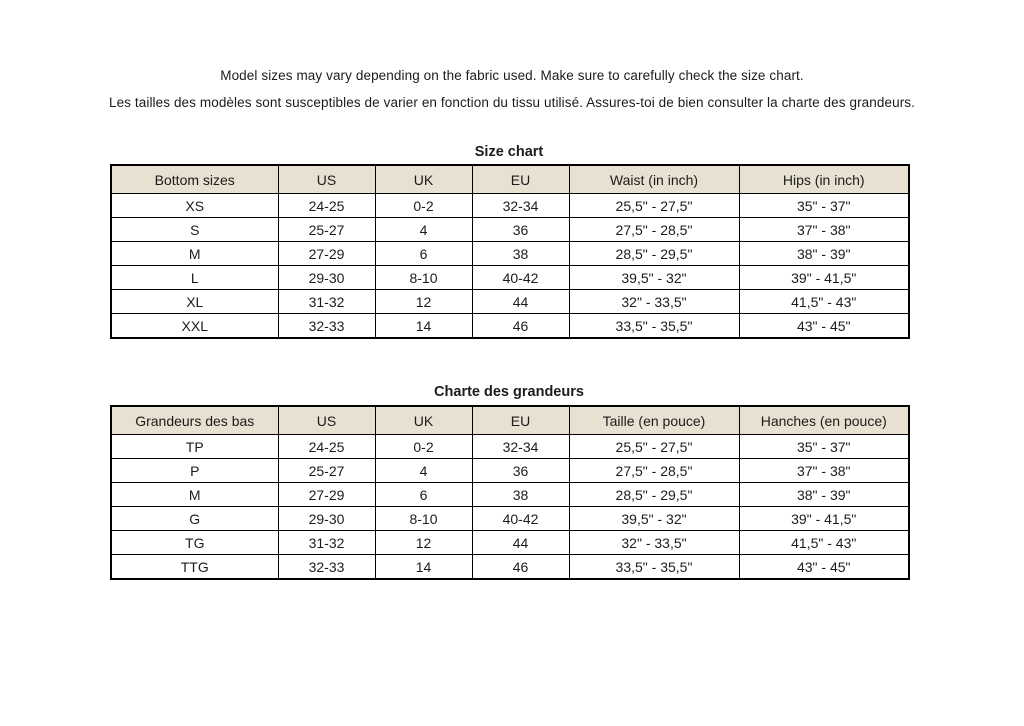 The width and height of the screenshot is (1024, 726). Describe the element at coordinates (326, 446) in the screenshot. I see `table-cell: 24-25` at that location.